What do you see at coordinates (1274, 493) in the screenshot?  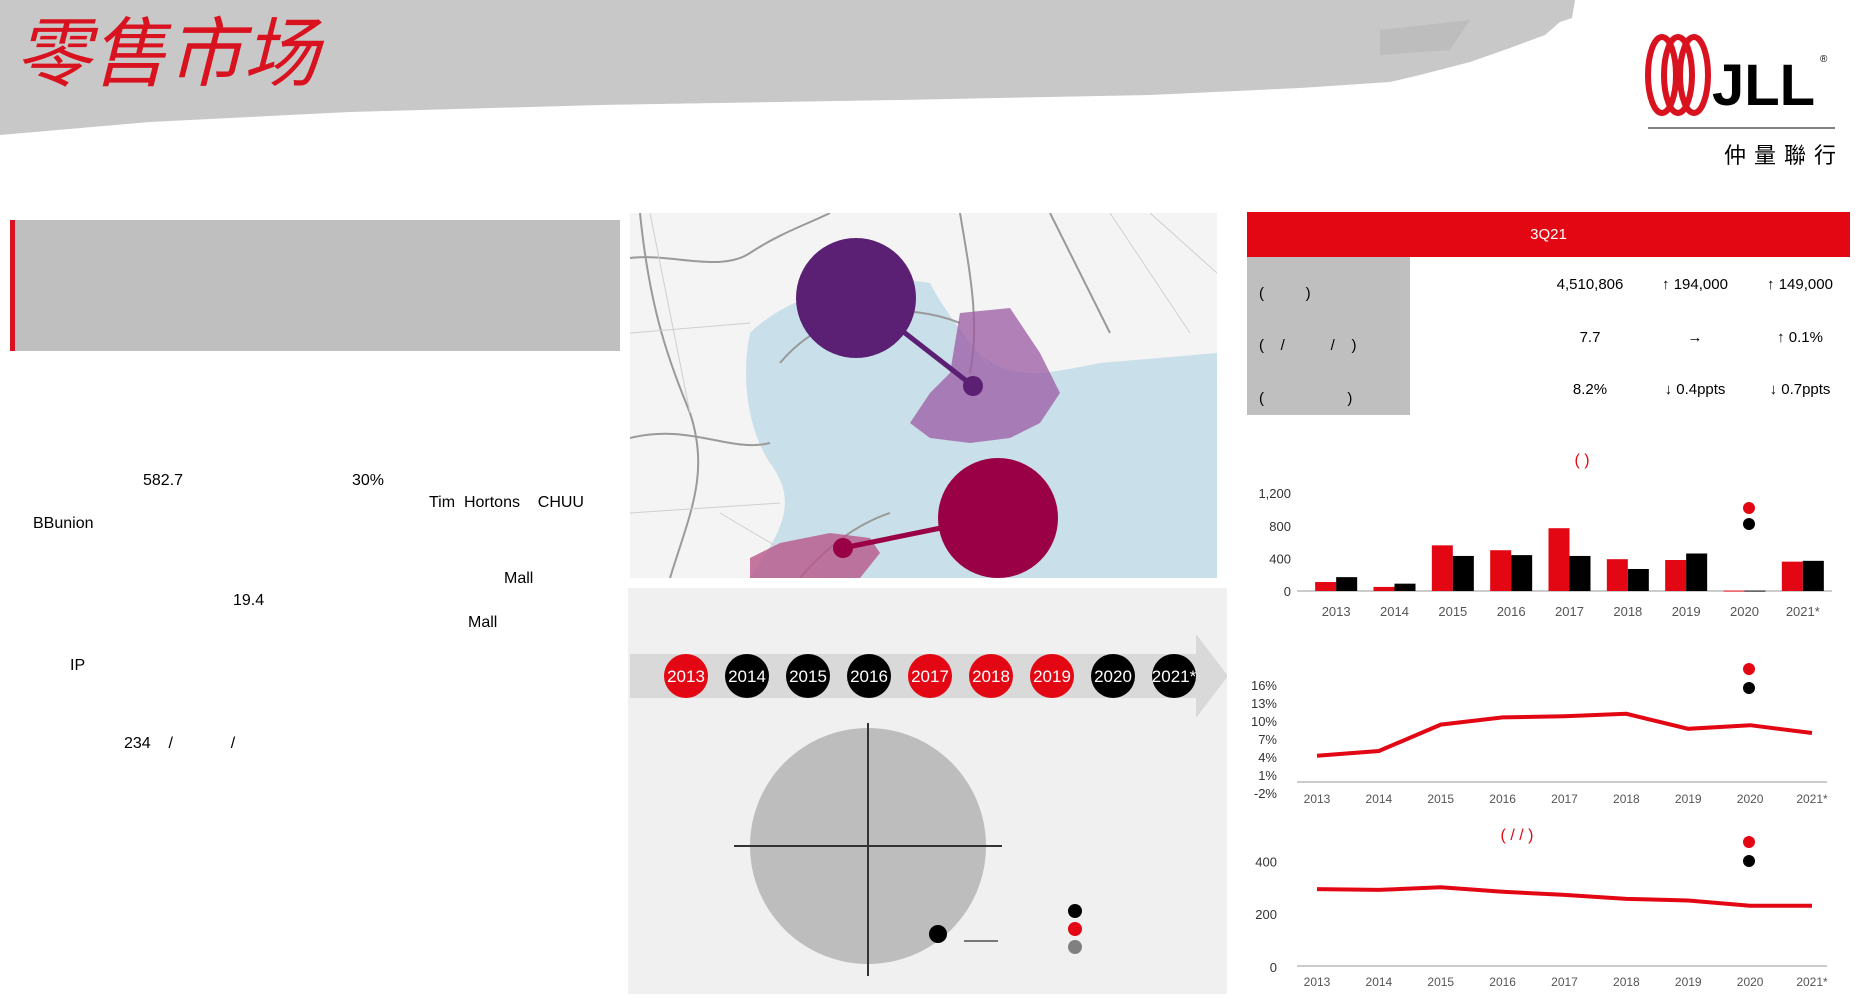 I see `y-tick-label: 1,200` at bounding box center [1274, 493].